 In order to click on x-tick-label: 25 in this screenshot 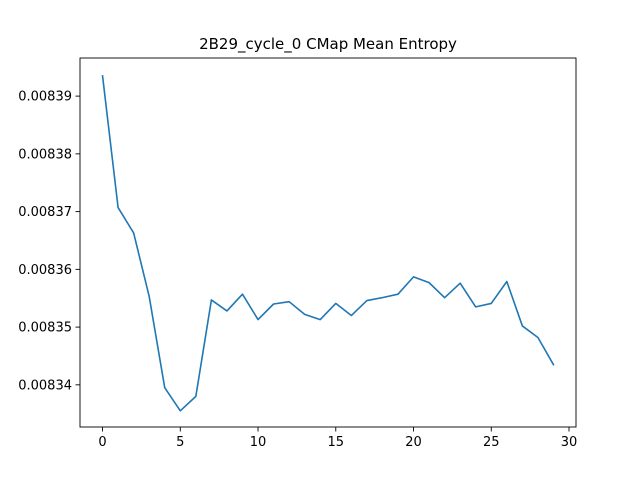, I will do `click(491, 442)`.